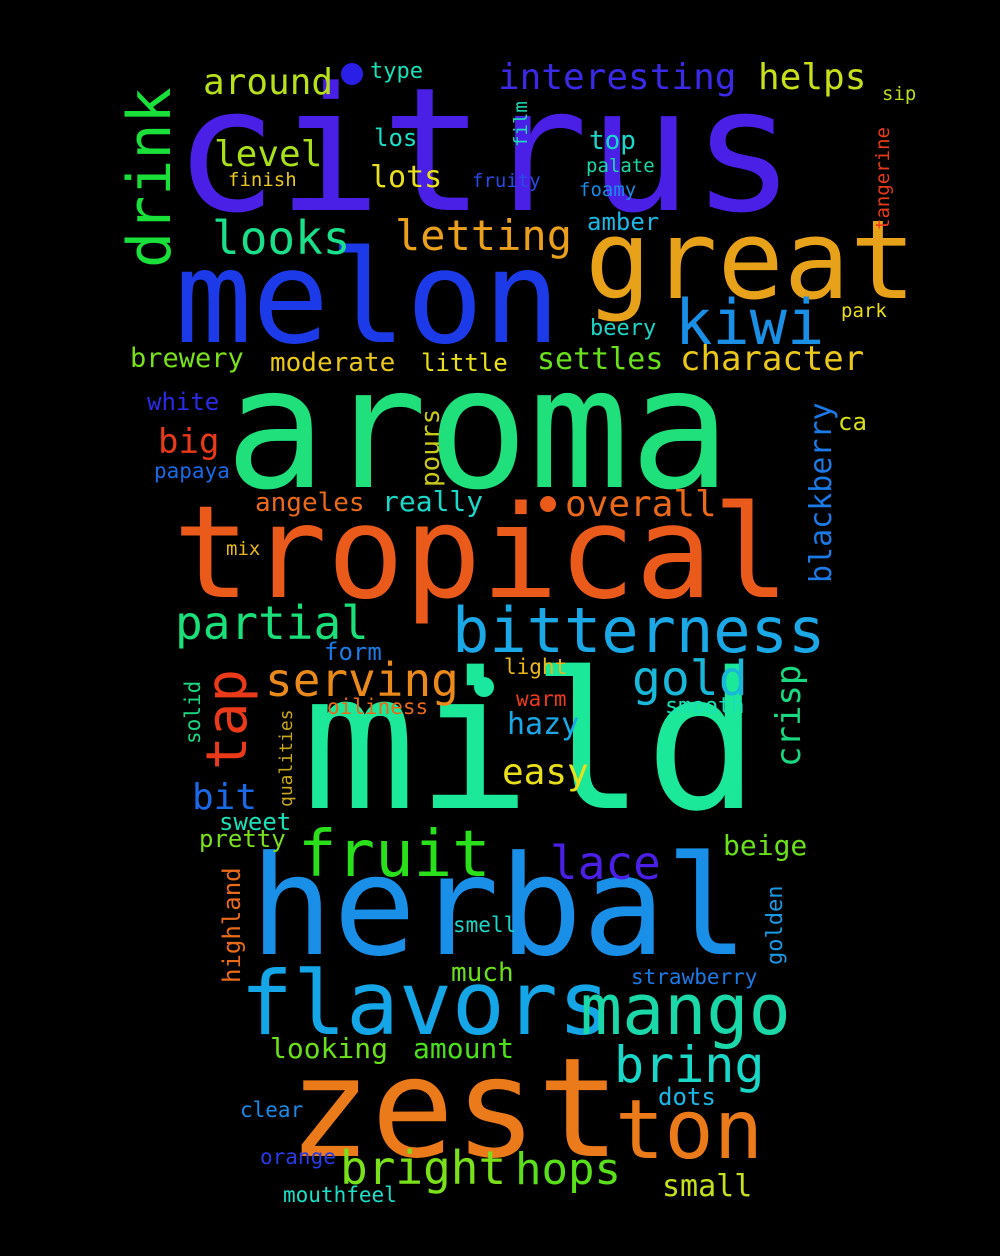 Image resolution: width=1000 pixels, height=1256 pixels. What do you see at coordinates (262, 180) in the screenshot?
I see `word-finish: finish` at bounding box center [262, 180].